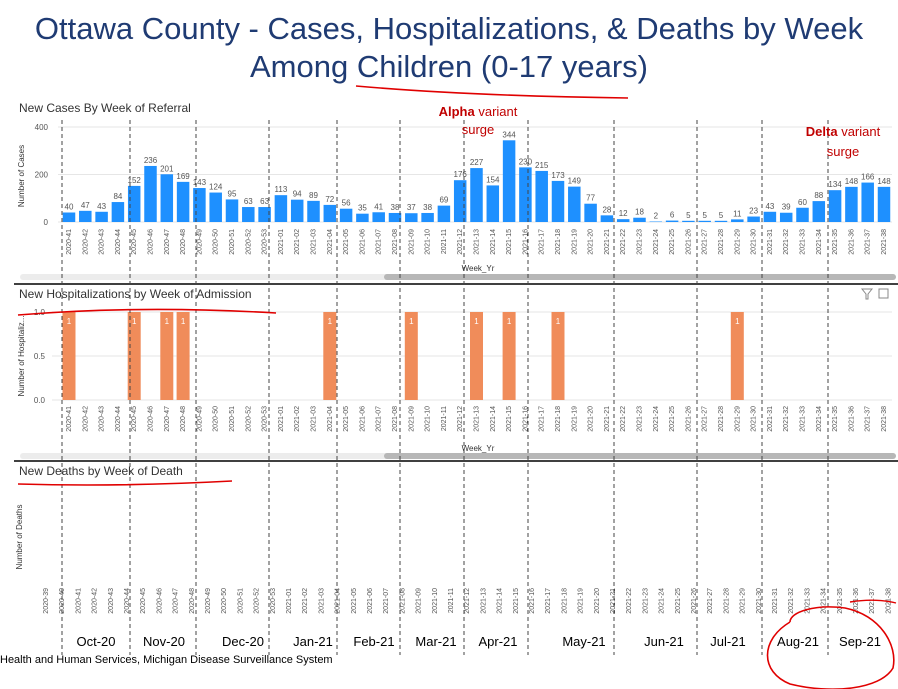  I want to click on red-circle-aug-sep, so click(830, 647).